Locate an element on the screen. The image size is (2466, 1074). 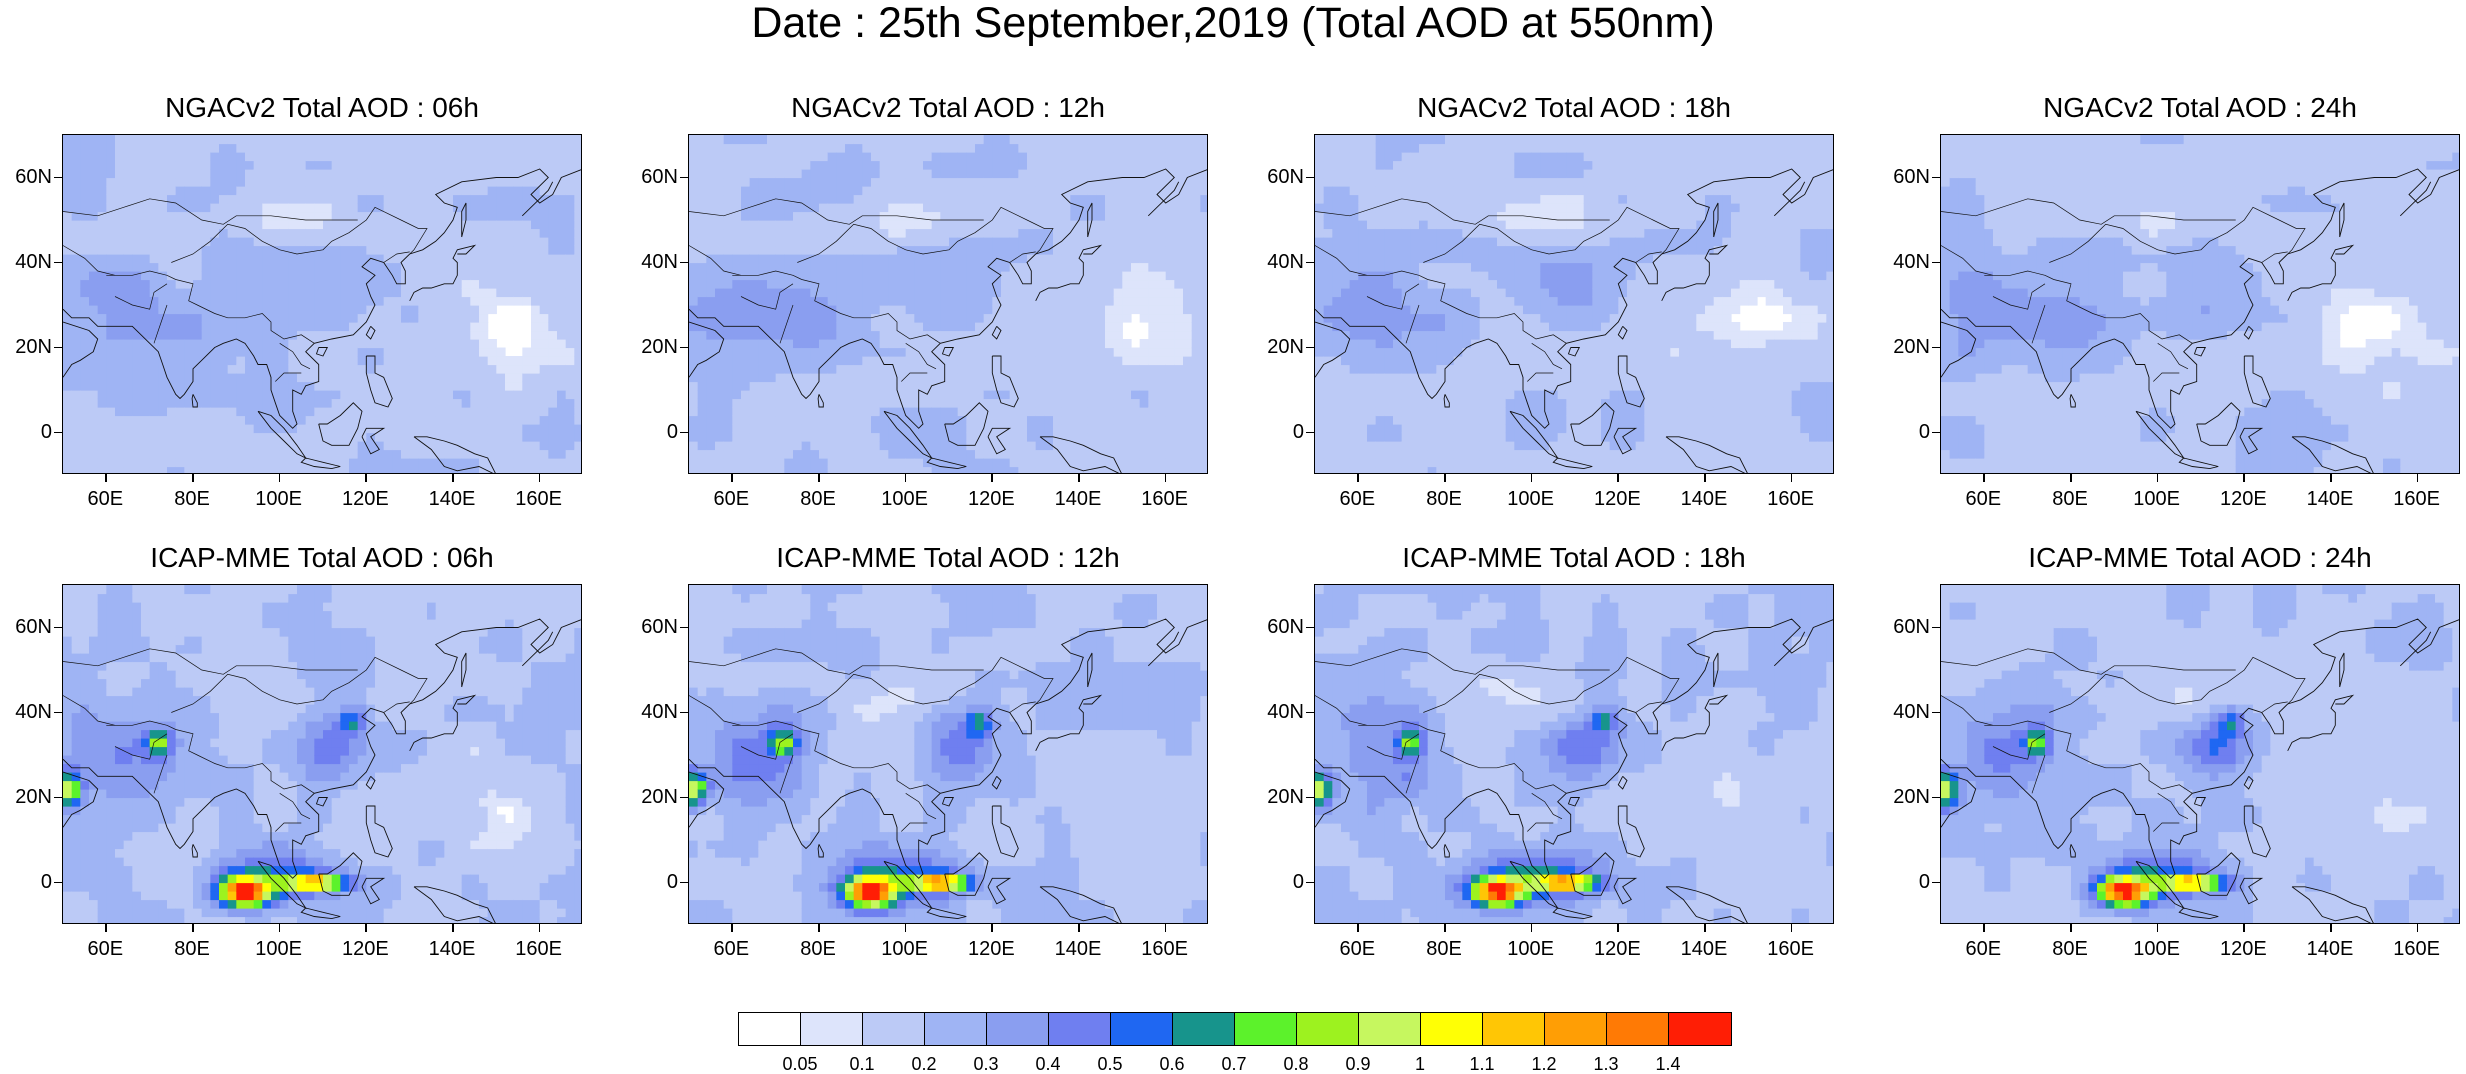
aod-map is located at coordinates (948, 304).